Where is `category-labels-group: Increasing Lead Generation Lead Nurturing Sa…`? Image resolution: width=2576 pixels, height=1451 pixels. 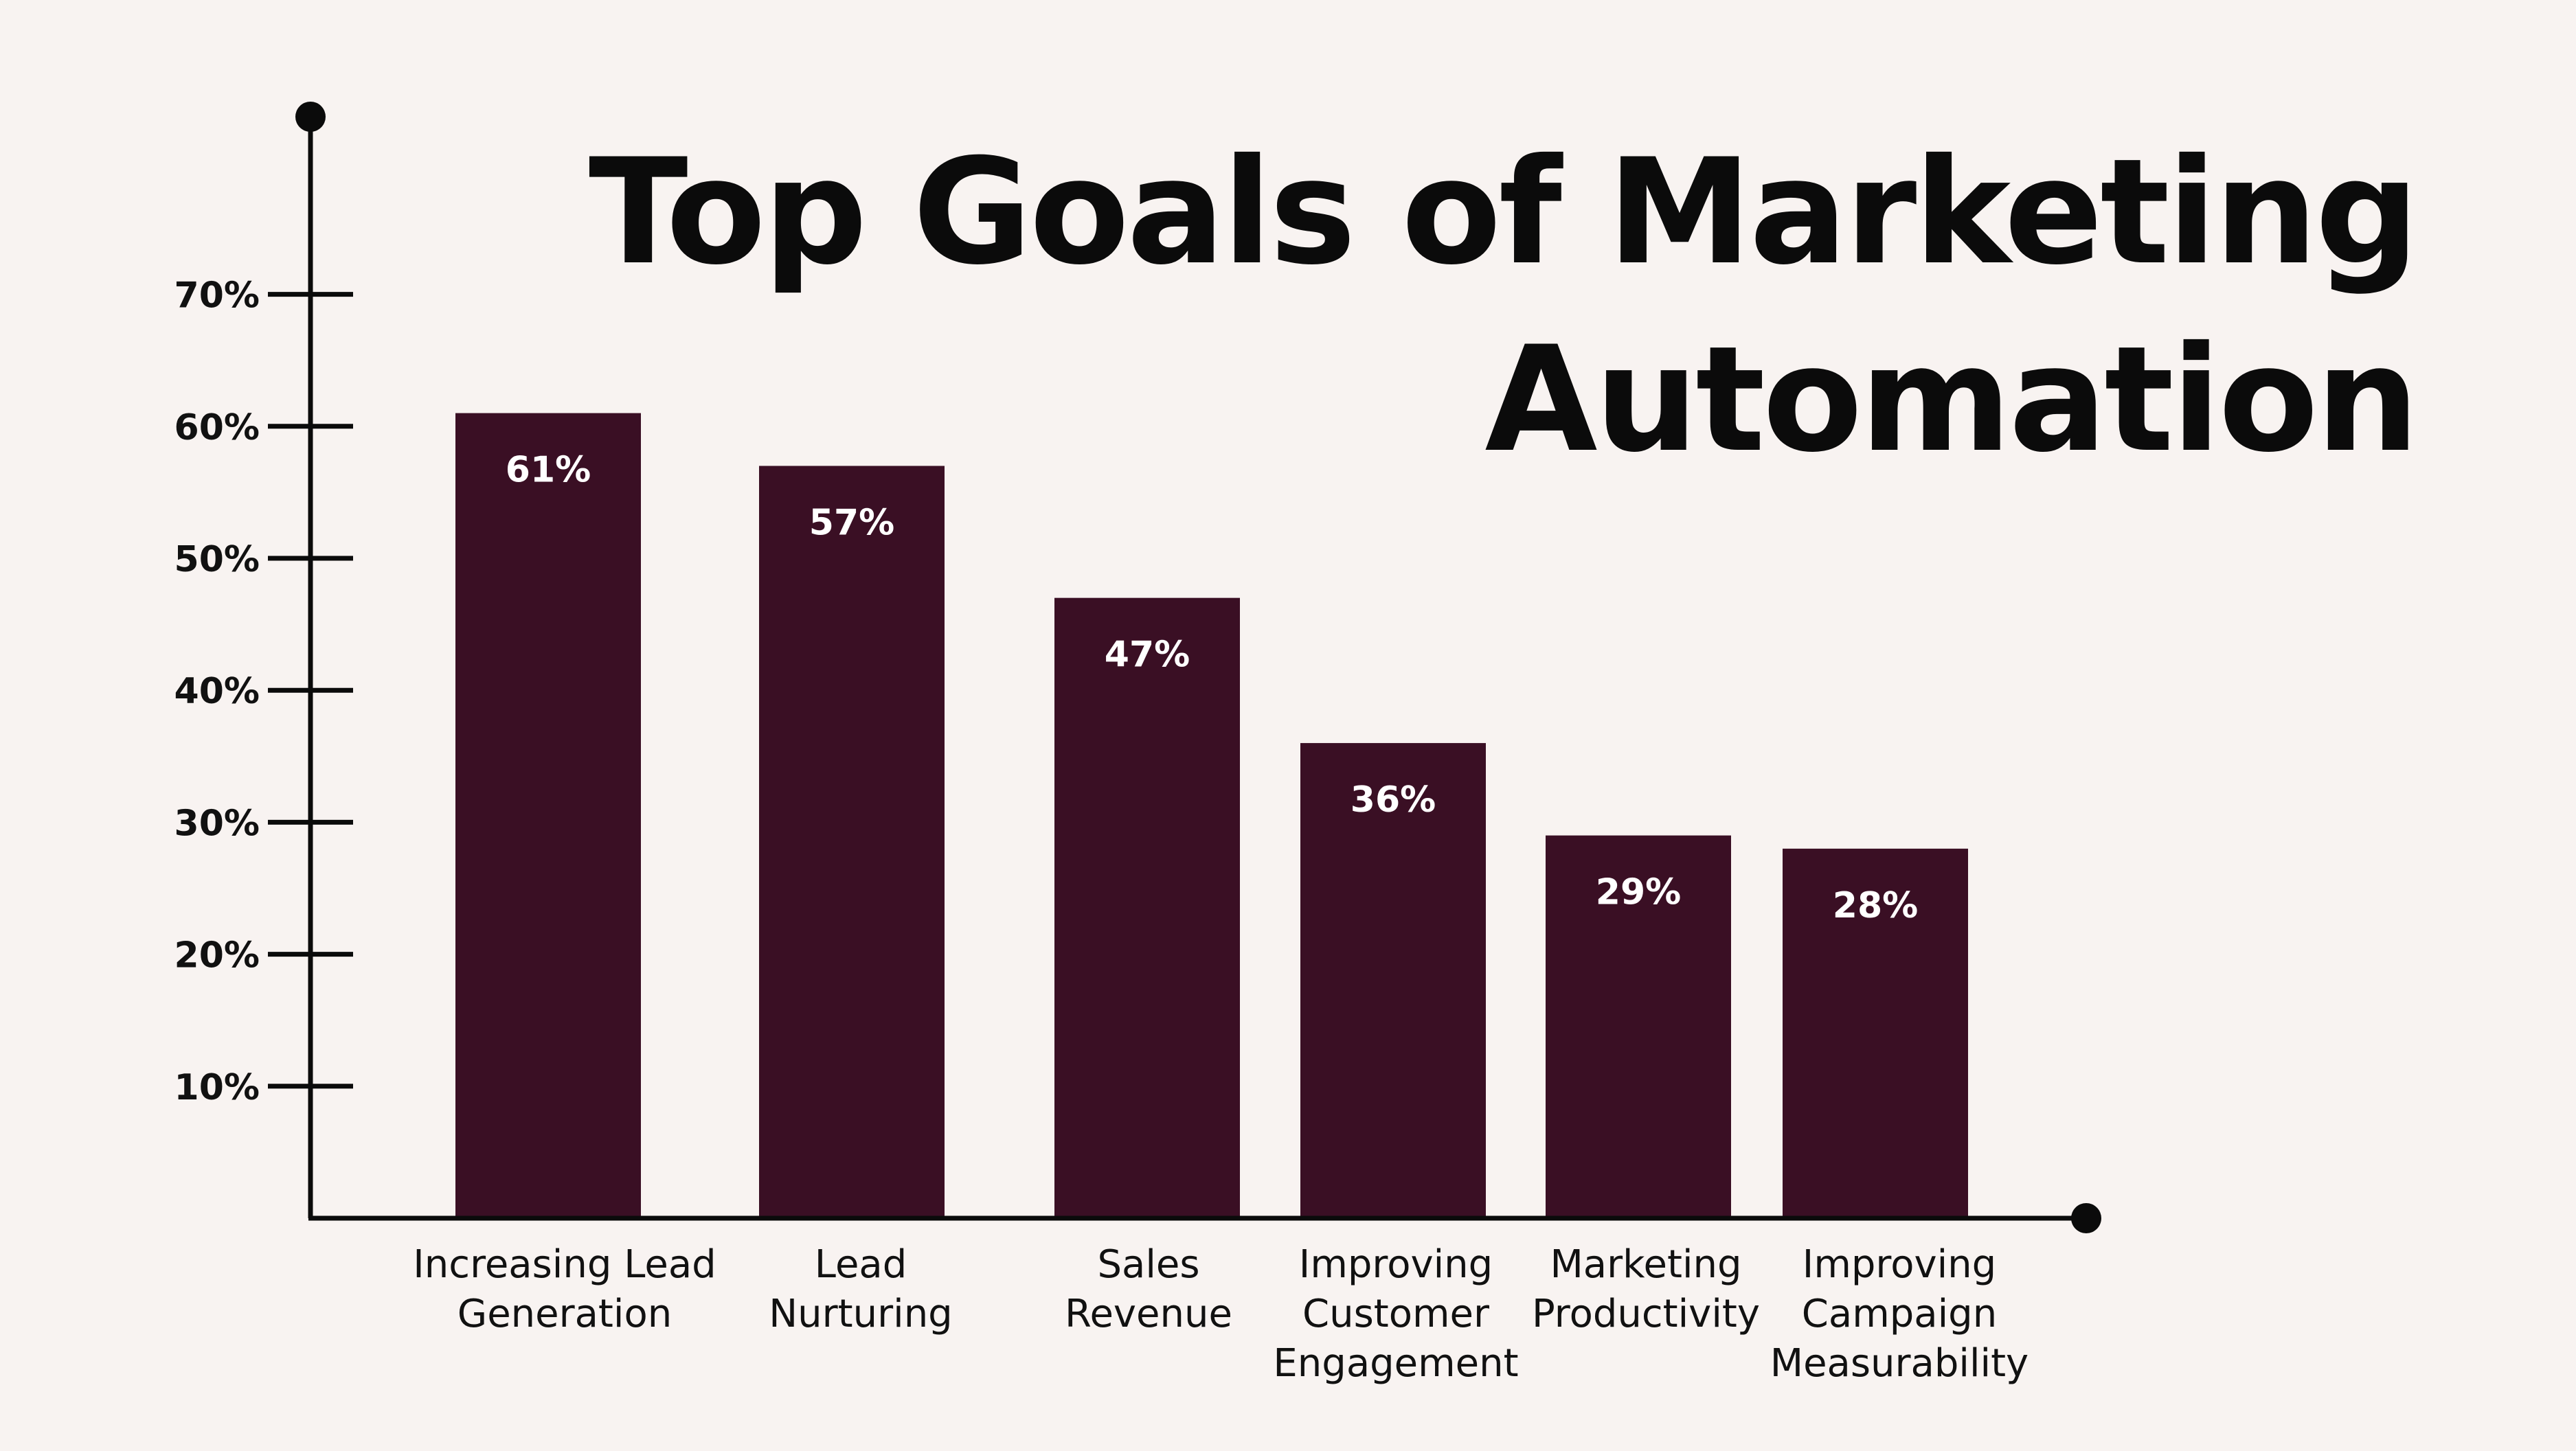 category-labels-group: Increasing Lead Generation Lead Nurturing Sa… is located at coordinates (1221, 1314).